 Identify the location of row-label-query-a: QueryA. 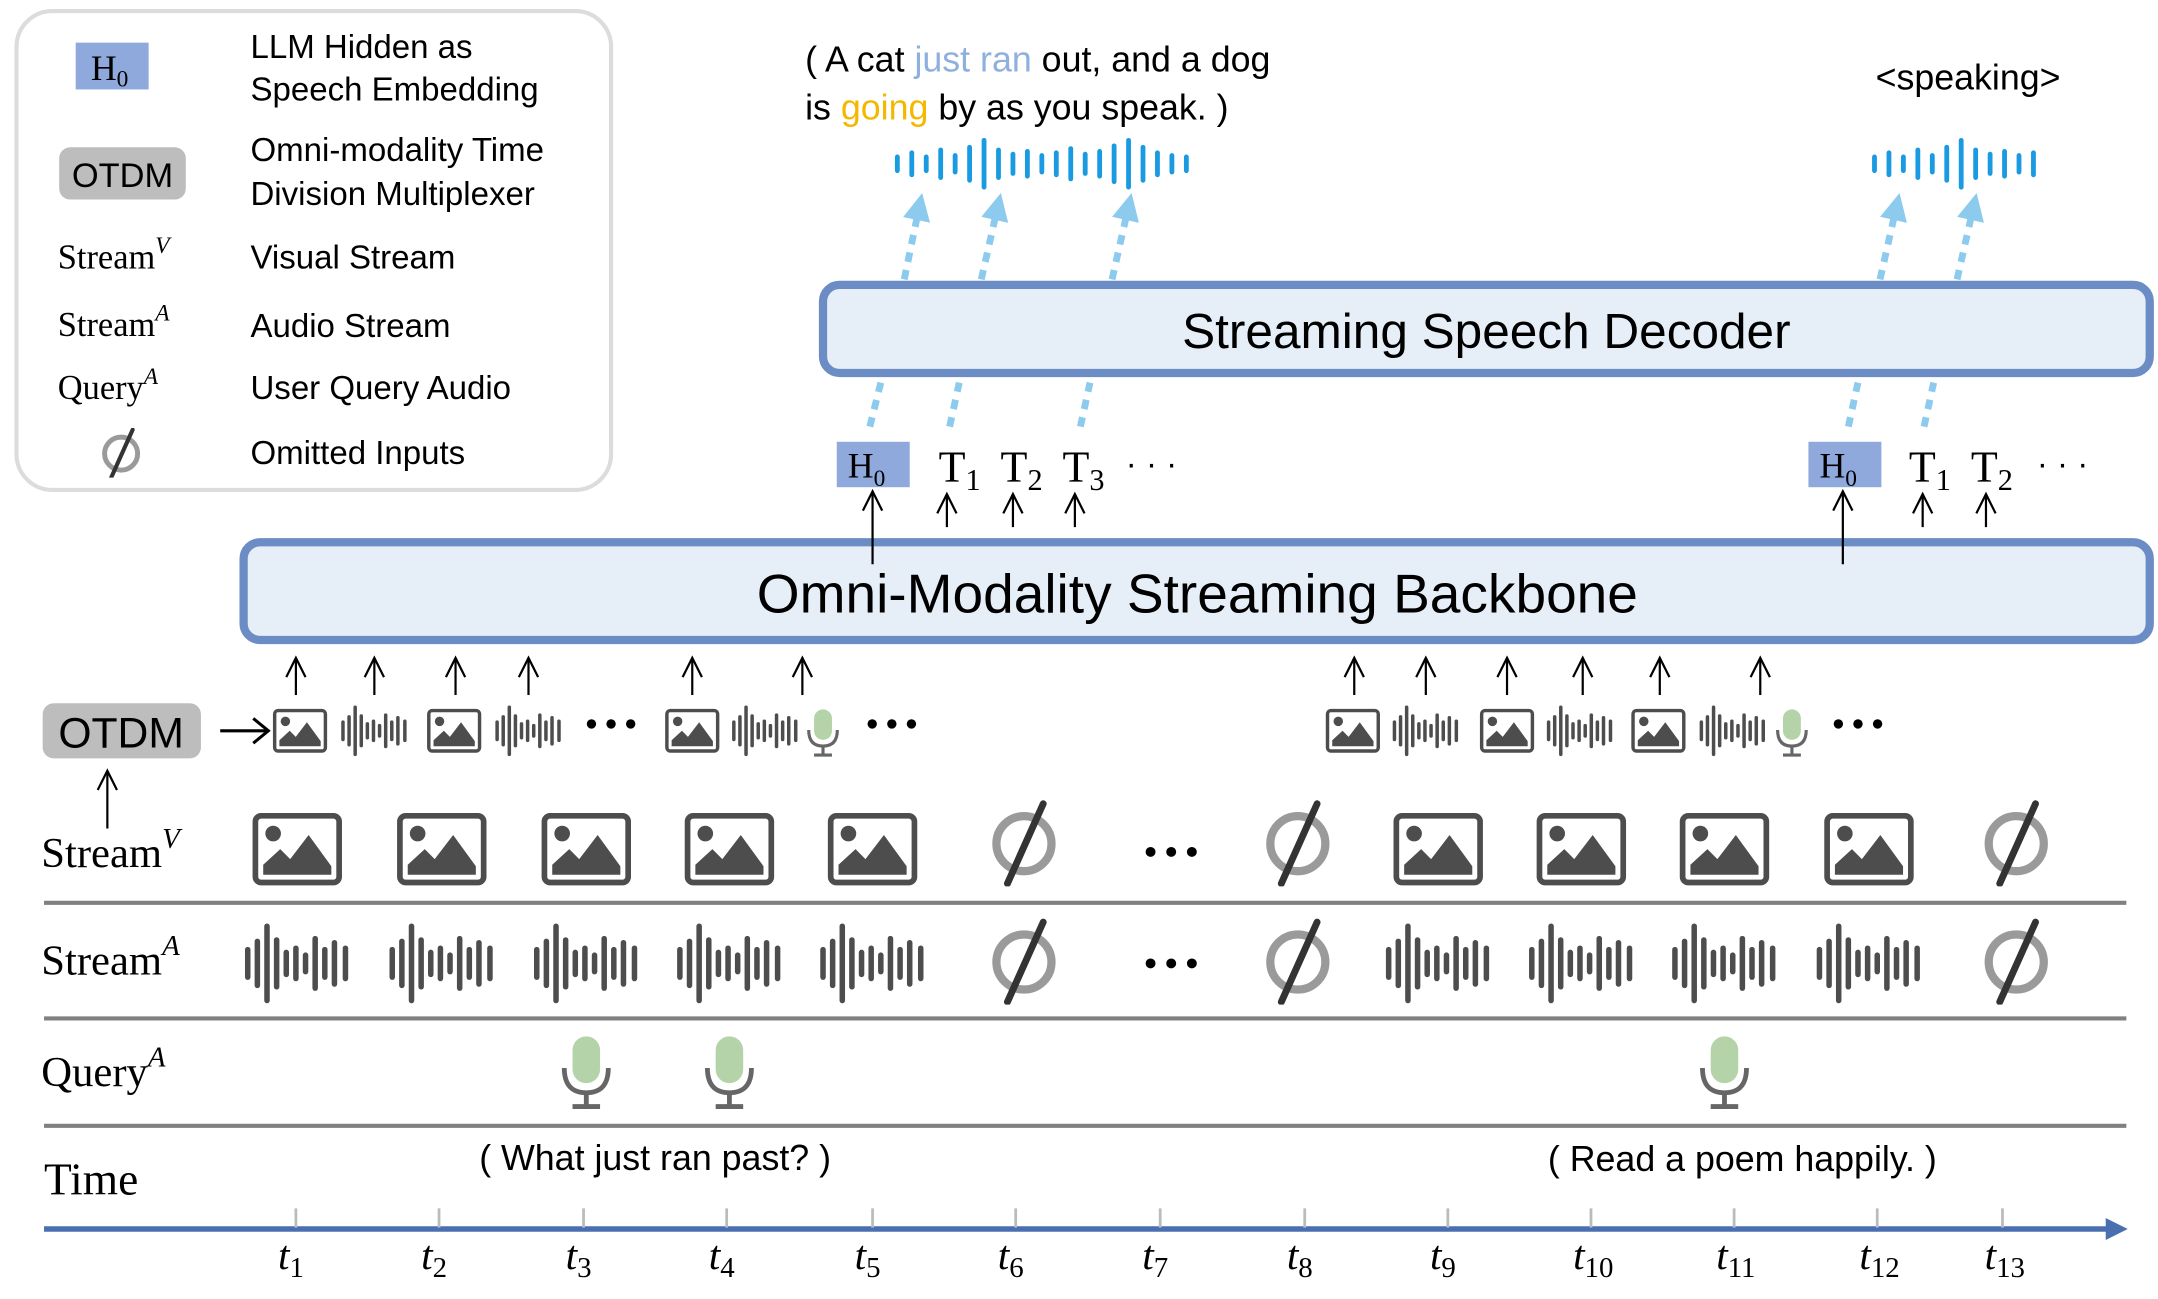
(103, 1069).